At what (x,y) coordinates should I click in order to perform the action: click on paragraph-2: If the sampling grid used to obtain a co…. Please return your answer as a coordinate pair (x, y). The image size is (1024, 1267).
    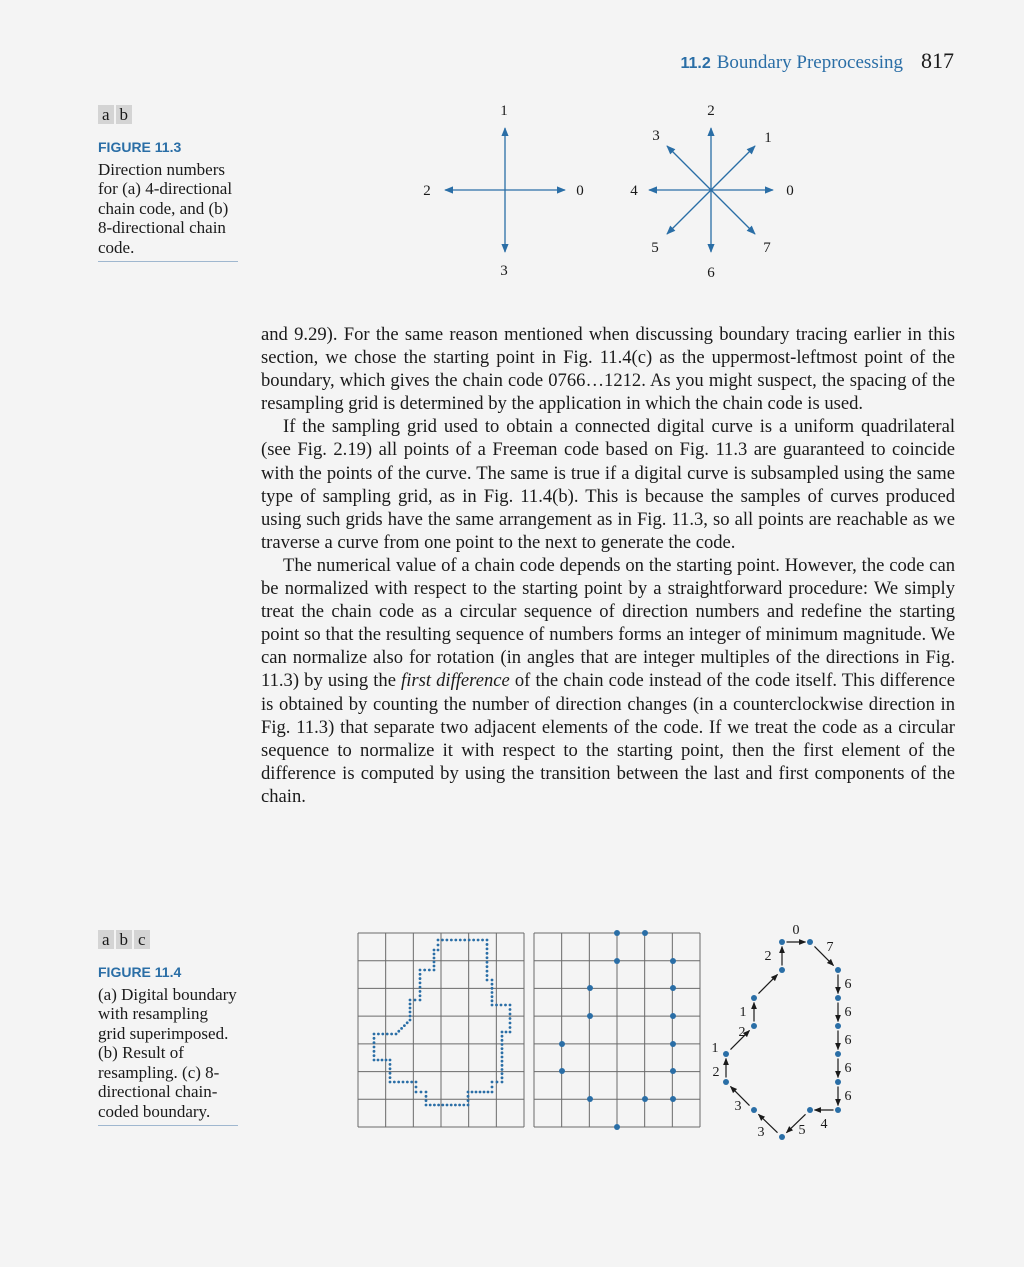
    Looking at the image, I should click on (608, 484).